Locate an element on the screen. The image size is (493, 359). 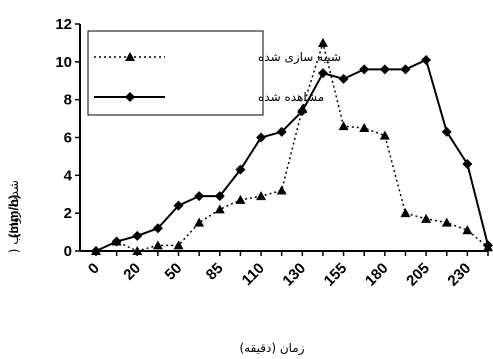
x-tick-label: 205 is located at coordinates (418, 275).